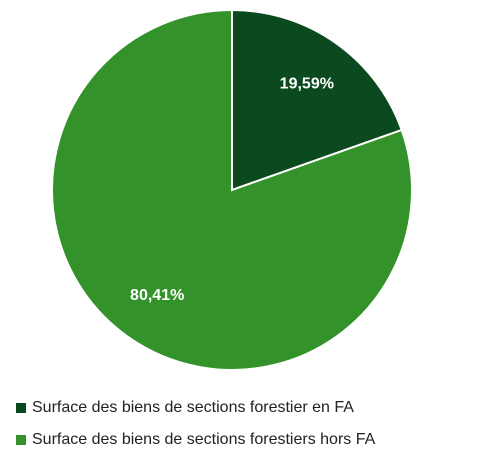 This screenshot has width=496, height=457. I want to click on data-label: 80,41%, so click(157, 295).